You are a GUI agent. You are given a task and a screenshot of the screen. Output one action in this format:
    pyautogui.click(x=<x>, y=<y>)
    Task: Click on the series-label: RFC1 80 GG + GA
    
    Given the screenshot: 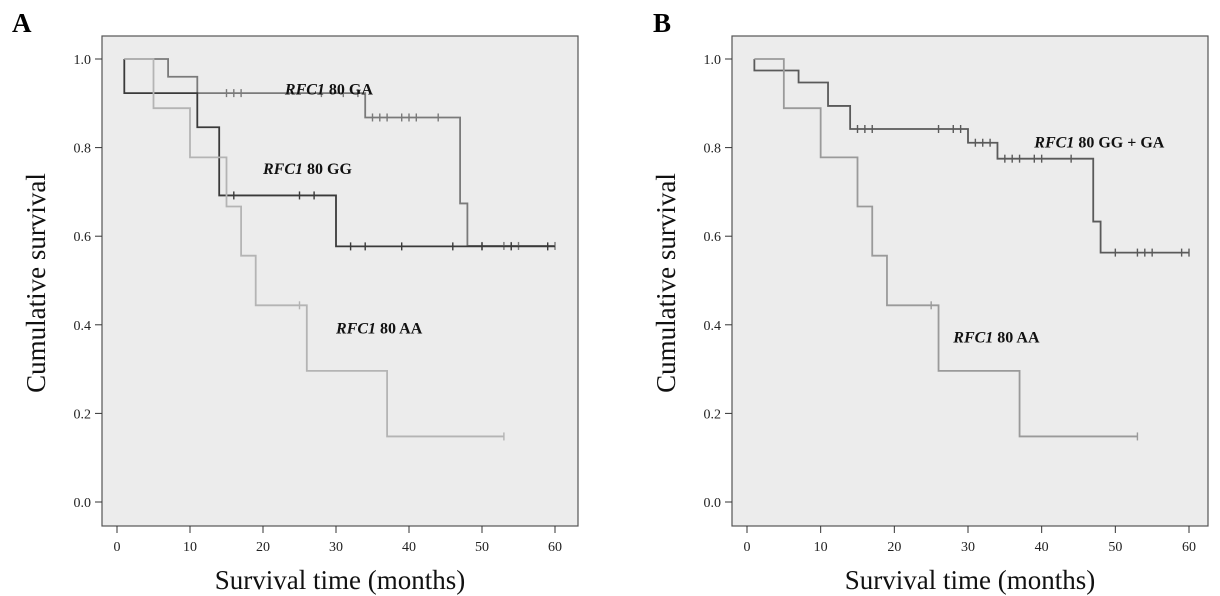 What is the action you would take?
    pyautogui.click(x=1098, y=143)
    